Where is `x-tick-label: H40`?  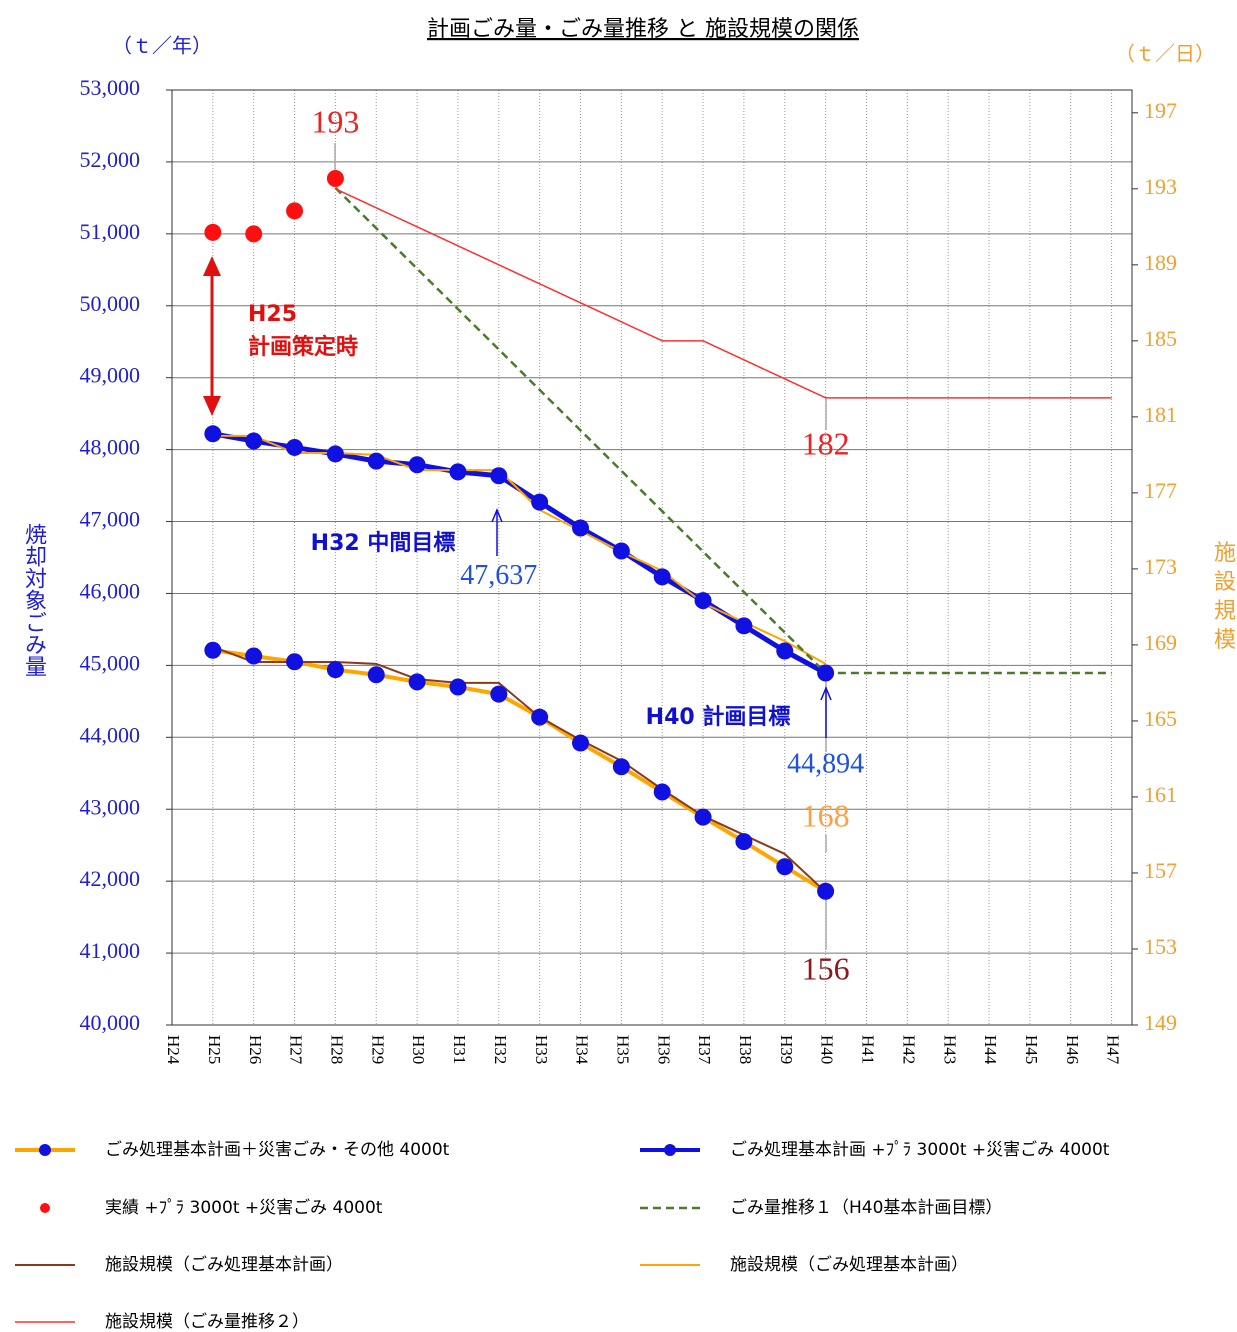
x-tick-label: H40 is located at coordinates (827, 1049).